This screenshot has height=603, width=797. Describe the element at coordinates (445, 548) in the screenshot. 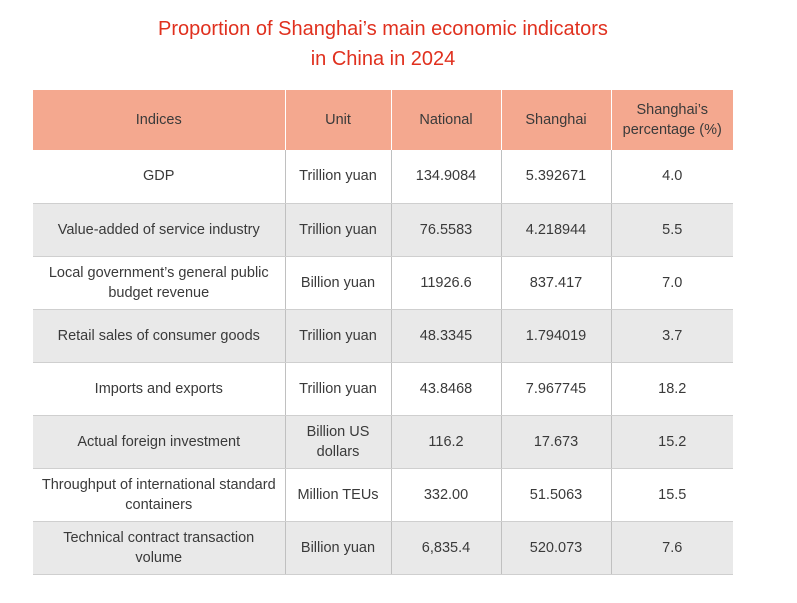

I see `cell-national: 6,835.4` at that location.